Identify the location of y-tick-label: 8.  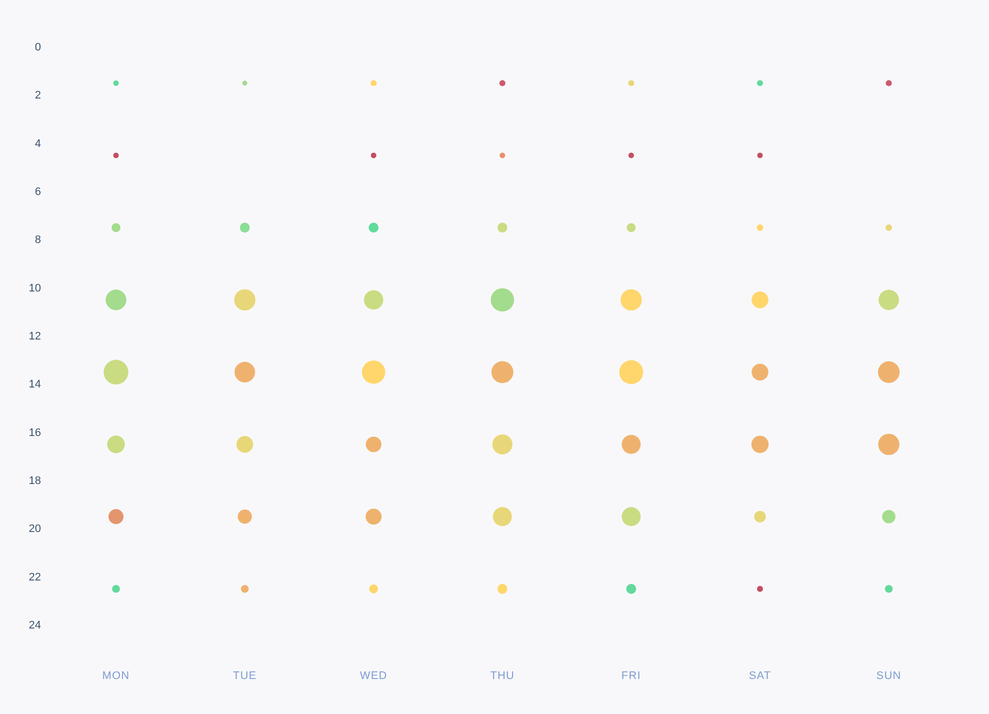
(37, 240).